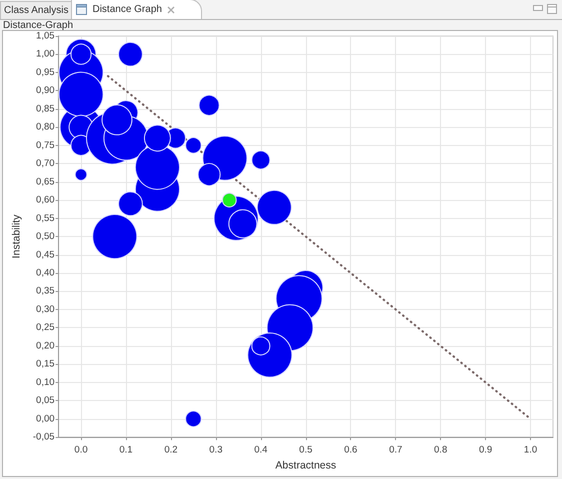 The height and width of the screenshot is (479, 562). I want to click on y-tick-label: 0,70, so click(45, 164).